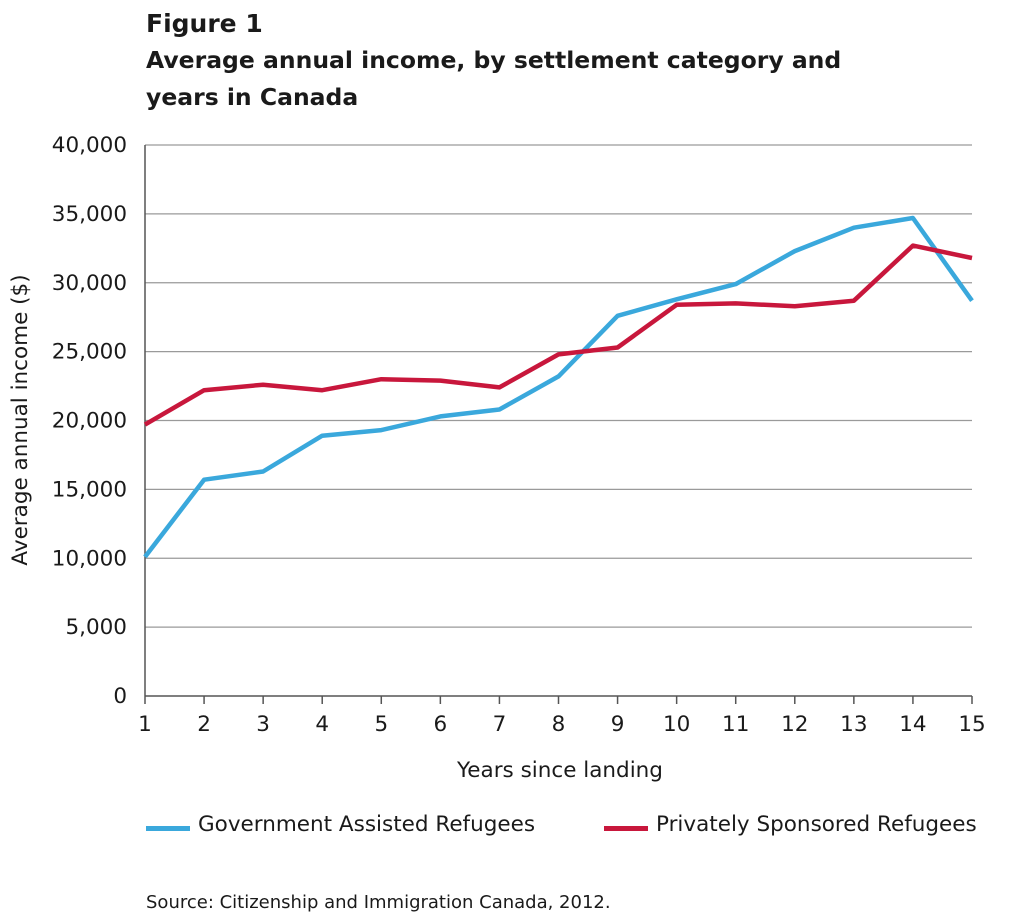 The height and width of the screenshot is (923, 1024). Describe the element at coordinates (794, 724) in the screenshot. I see `x-tick-label: 12` at that location.